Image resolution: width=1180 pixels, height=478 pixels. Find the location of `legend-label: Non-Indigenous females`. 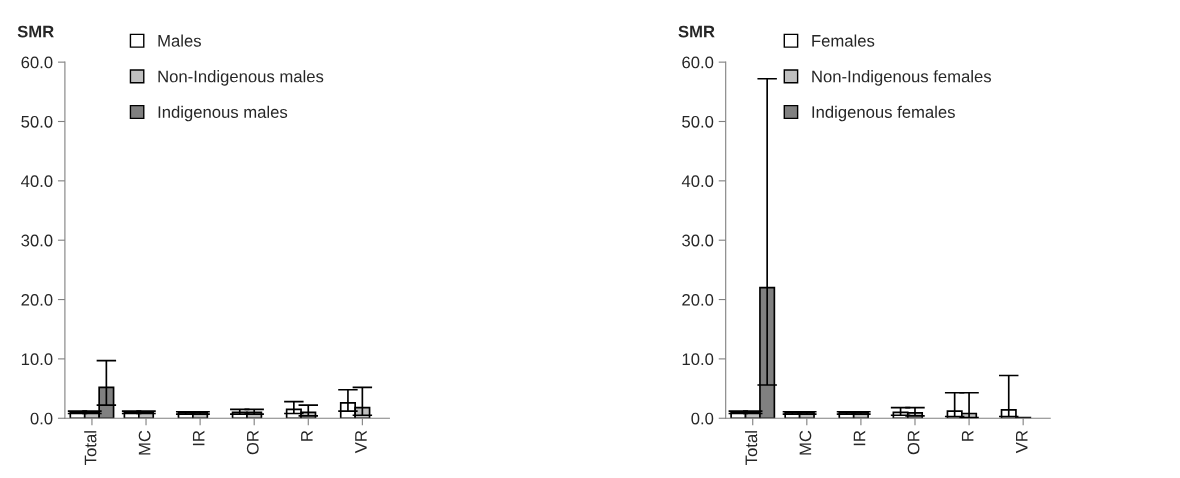

legend-label: Non-Indigenous females is located at coordinates (902, 78).